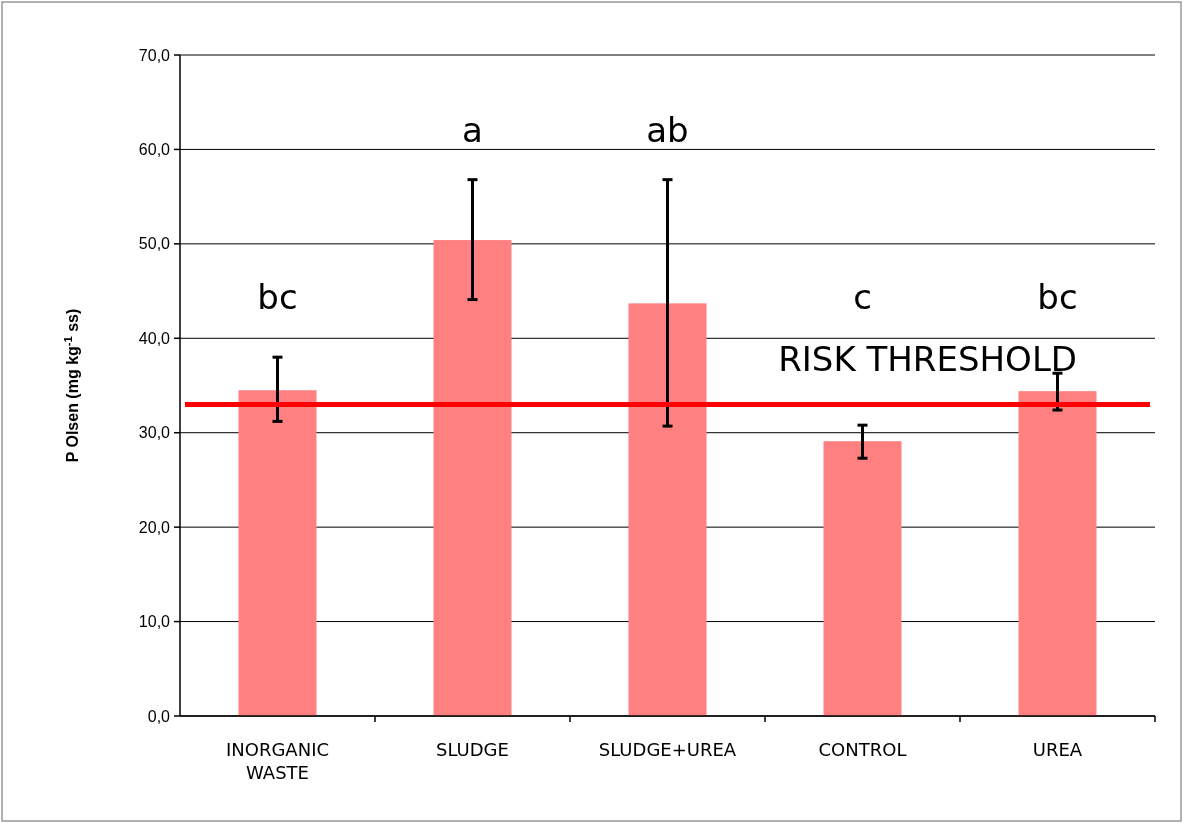 The height and width of the screenshot is (823, 1183). I want to click on y-tick-label: 30,0, so click(154, 433).